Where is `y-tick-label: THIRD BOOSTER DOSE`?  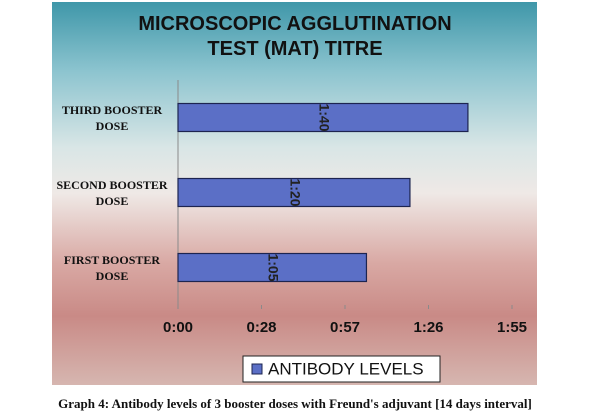 y-tick-label: THIRD BOOSTER DOSE is located at coordinates (112, 117).